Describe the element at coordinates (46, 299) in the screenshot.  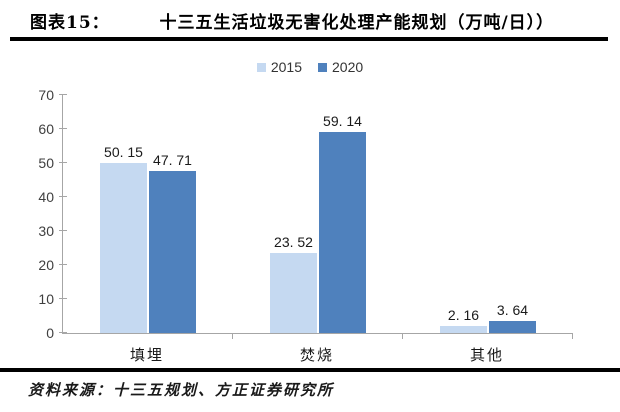
I see `y-tick-label: 10` at that location.